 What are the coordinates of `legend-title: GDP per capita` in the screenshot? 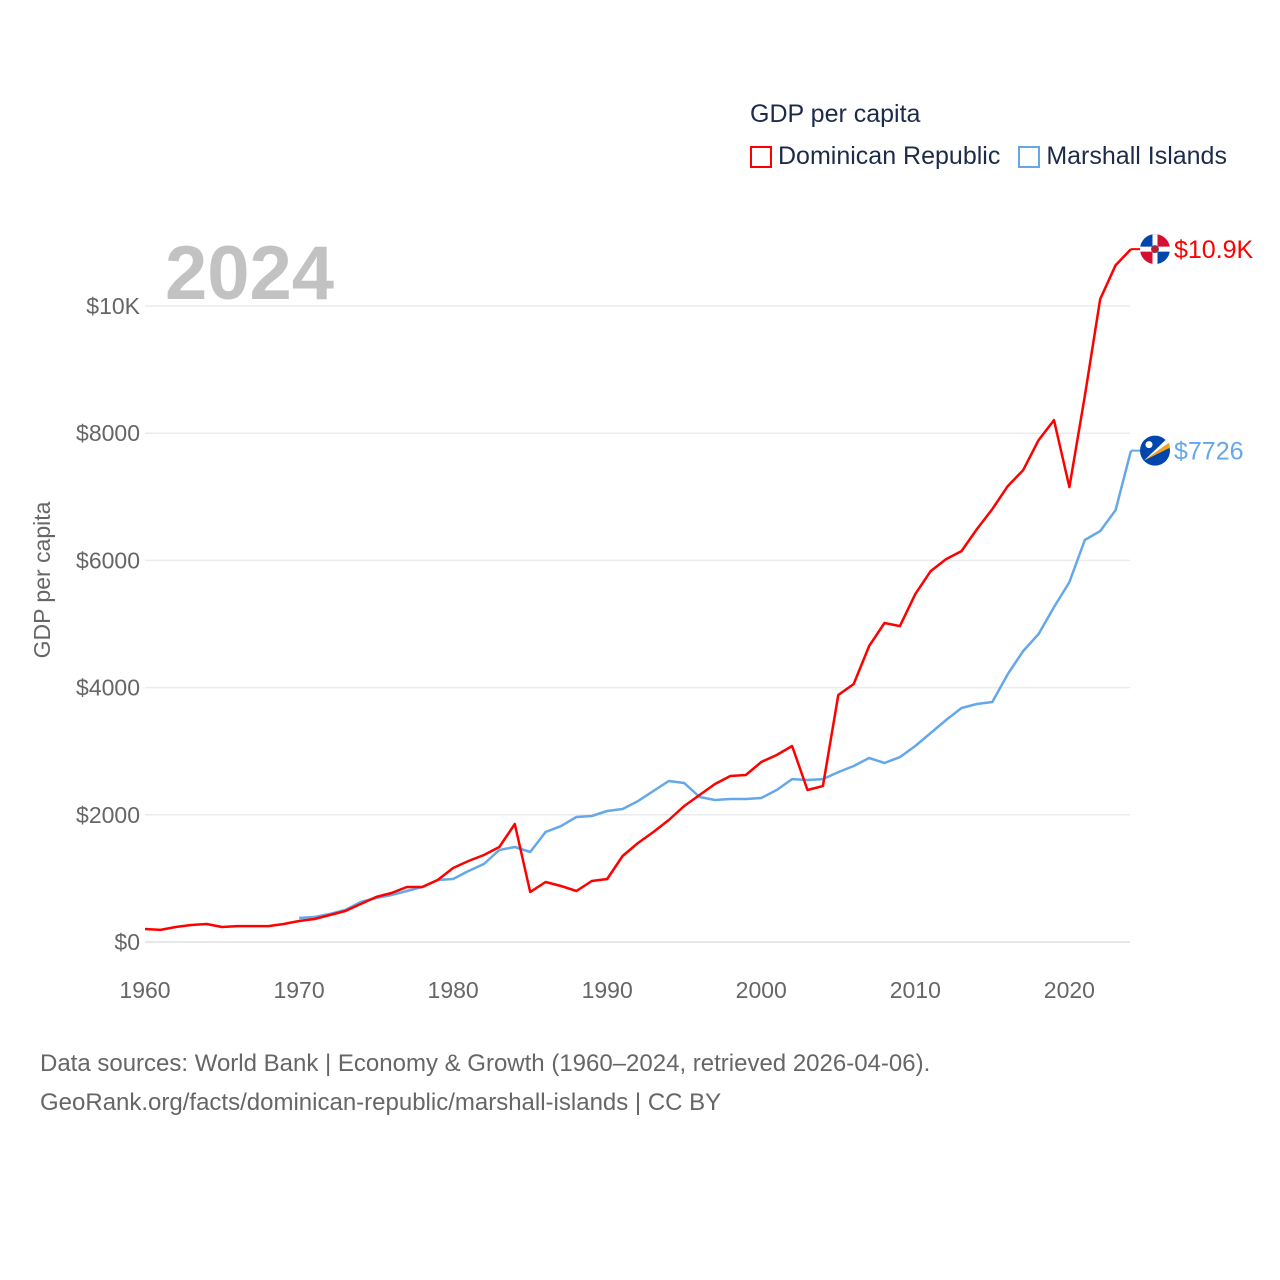 It's located at (835, 114).